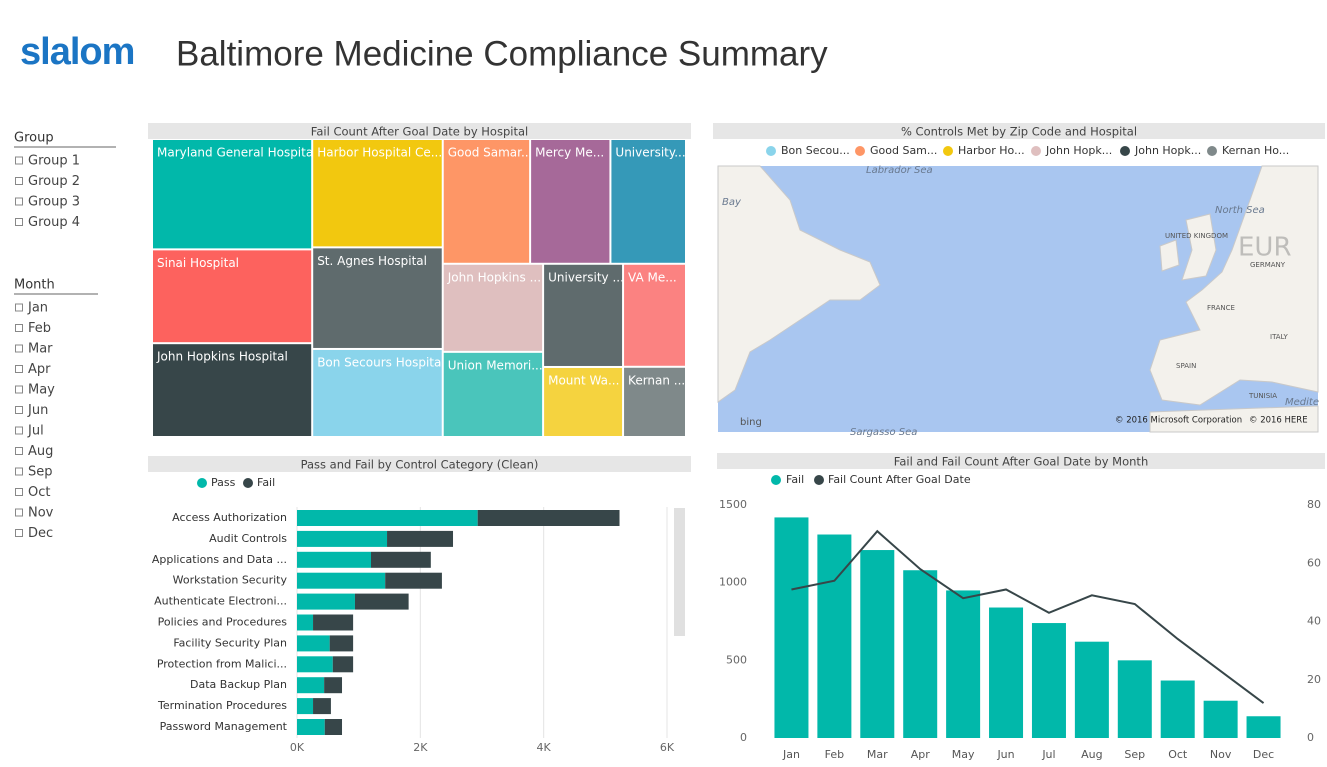 This screenshot has width=1327, height=767. I want to click on x-tick-label: Mar, so click(877, 754).